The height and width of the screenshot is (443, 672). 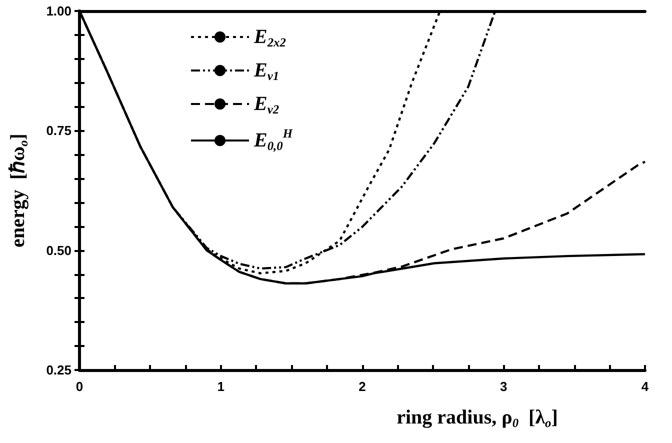 I want to click on x-tick-label: 2, so click(x=362, y=386).